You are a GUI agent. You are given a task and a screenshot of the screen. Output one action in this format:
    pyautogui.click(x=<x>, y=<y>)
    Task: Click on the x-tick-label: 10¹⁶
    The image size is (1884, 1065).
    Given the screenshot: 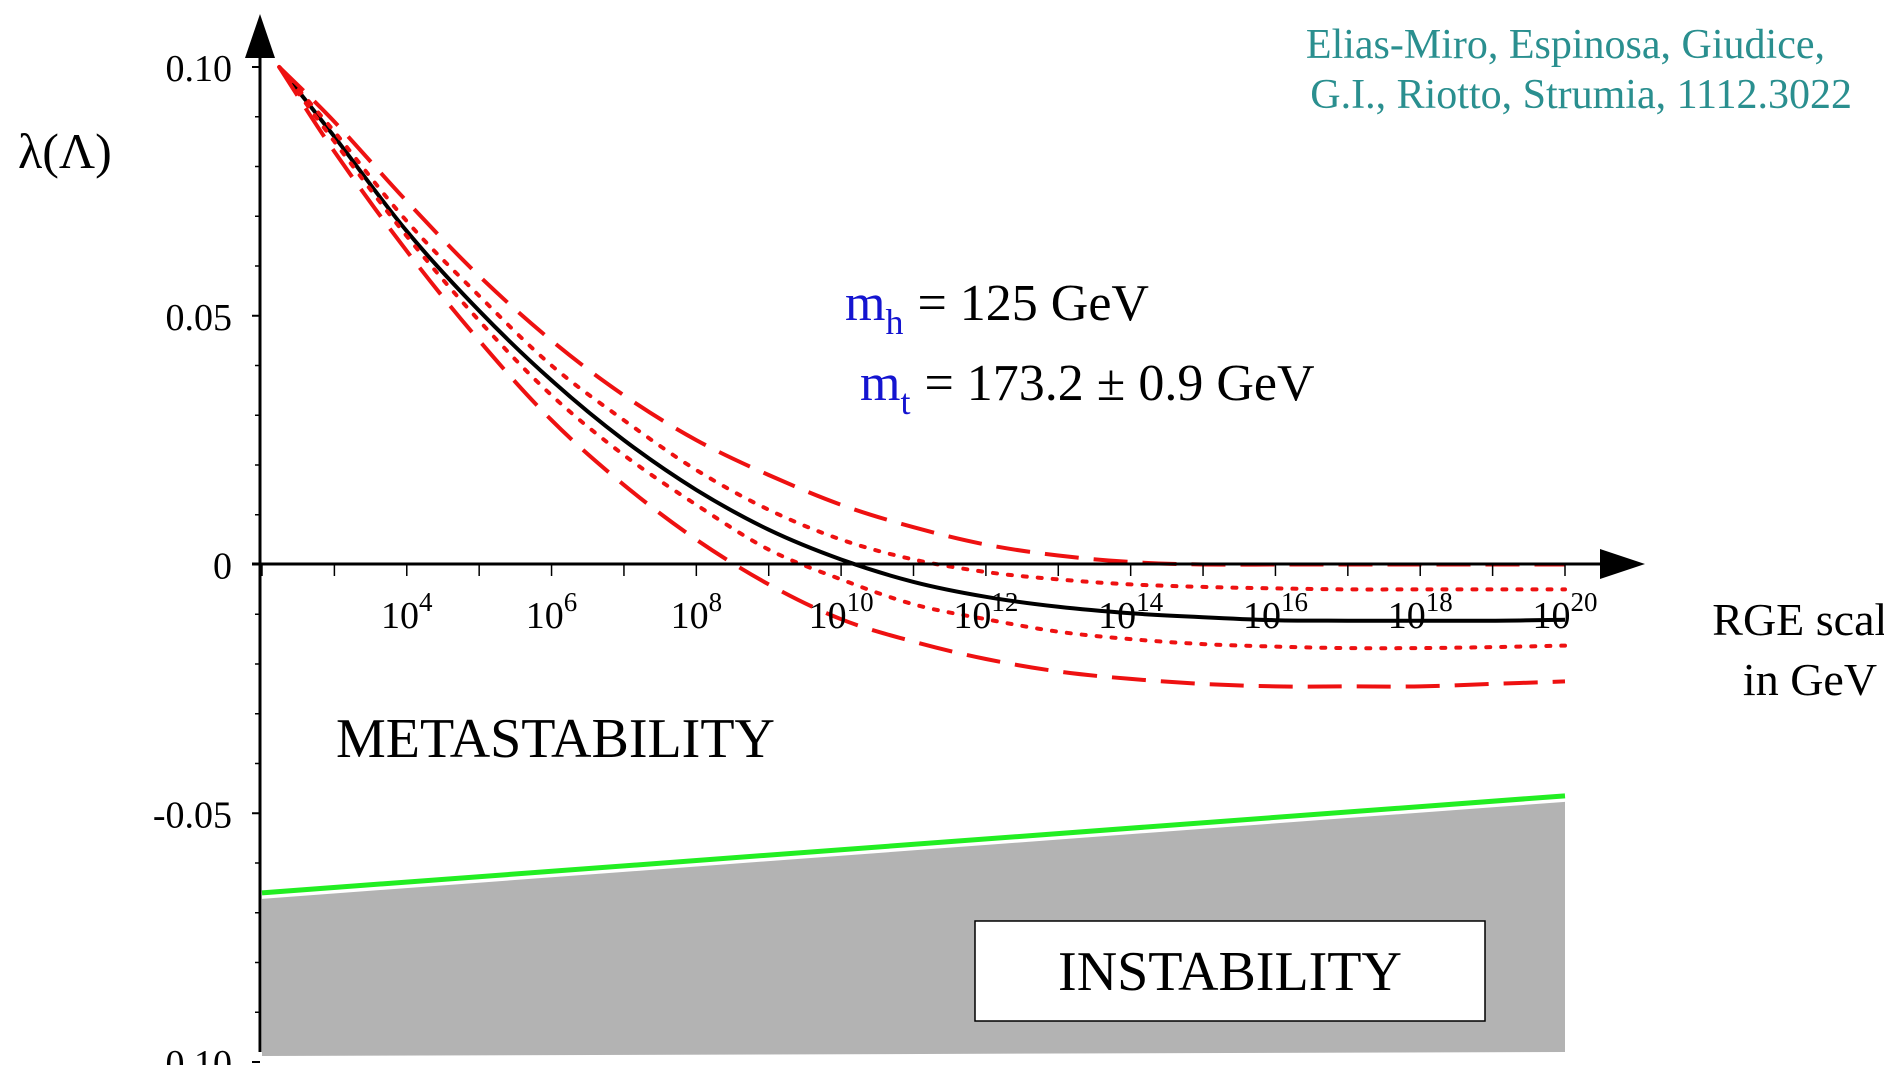 What is the action you would take?
    pyautogui.click(x=1275, y=612)
    